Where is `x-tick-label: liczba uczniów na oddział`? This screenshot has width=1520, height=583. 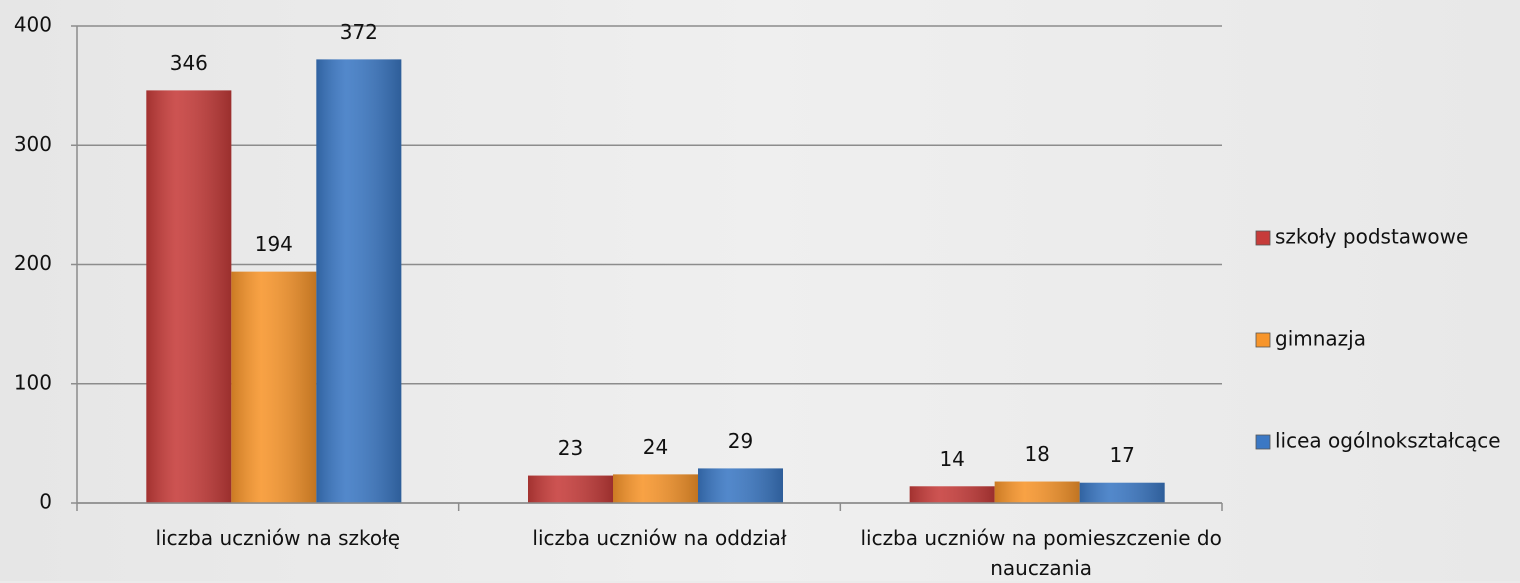 x-tick-label: liczba uczniów na oddział is located at coordinates (659, 538).